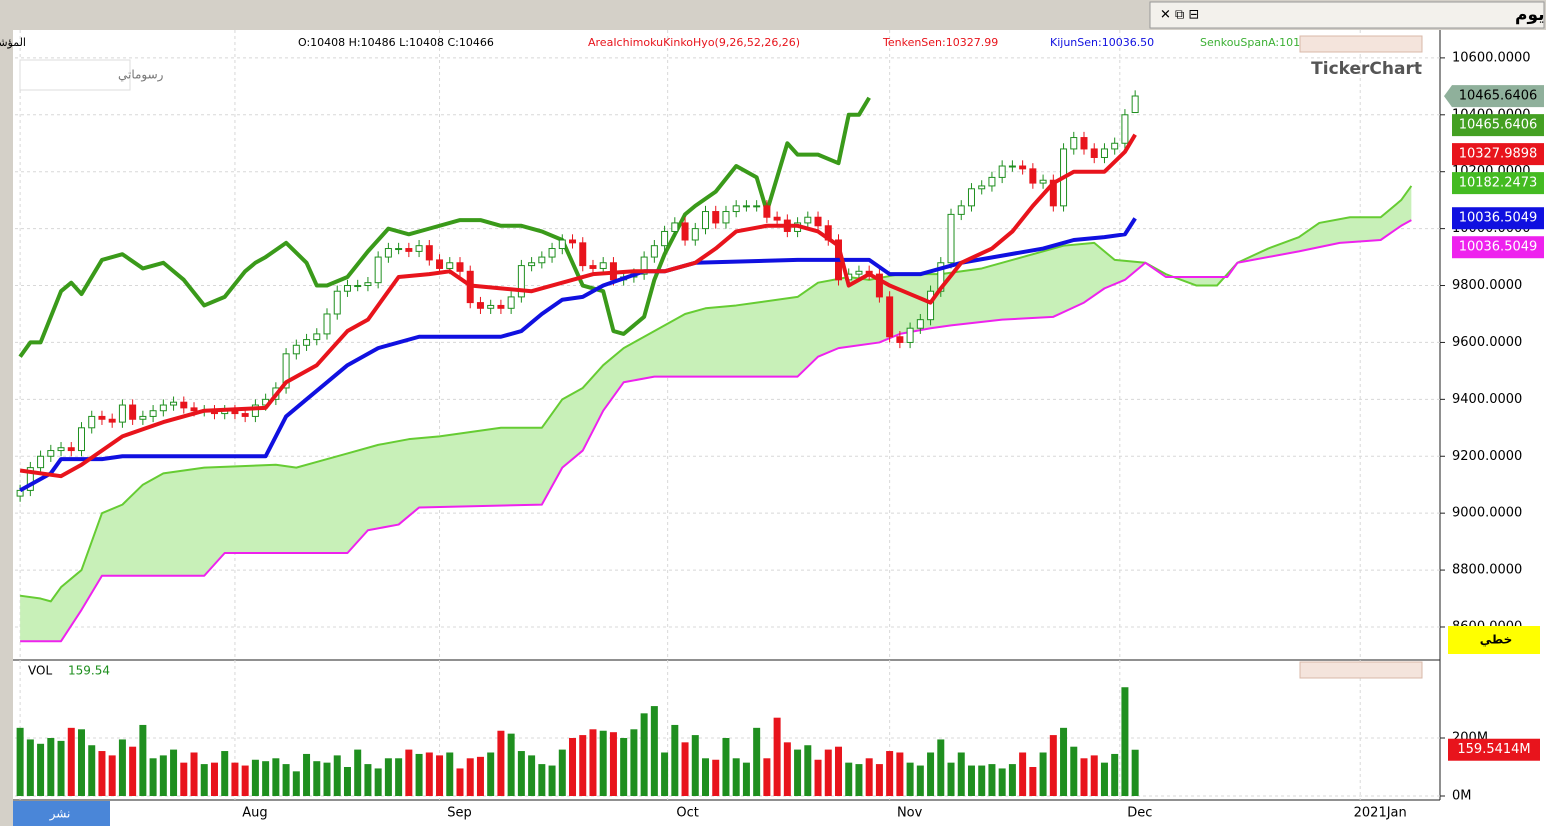 This screenshot has width=1546, height=826. What do you see at coordinates (940, 42) in the screenshot?
I see `tenkan-text: TenkenSen:10327.99` at bounding box center [940, 42].